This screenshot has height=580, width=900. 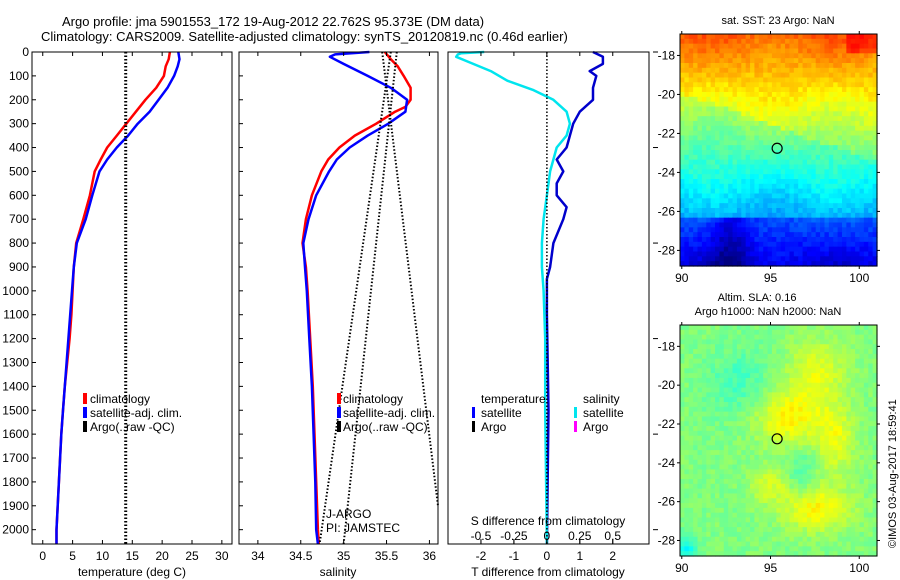 I want to click on s-diff-tick-label: -0.5, so click(x=481, y=536).